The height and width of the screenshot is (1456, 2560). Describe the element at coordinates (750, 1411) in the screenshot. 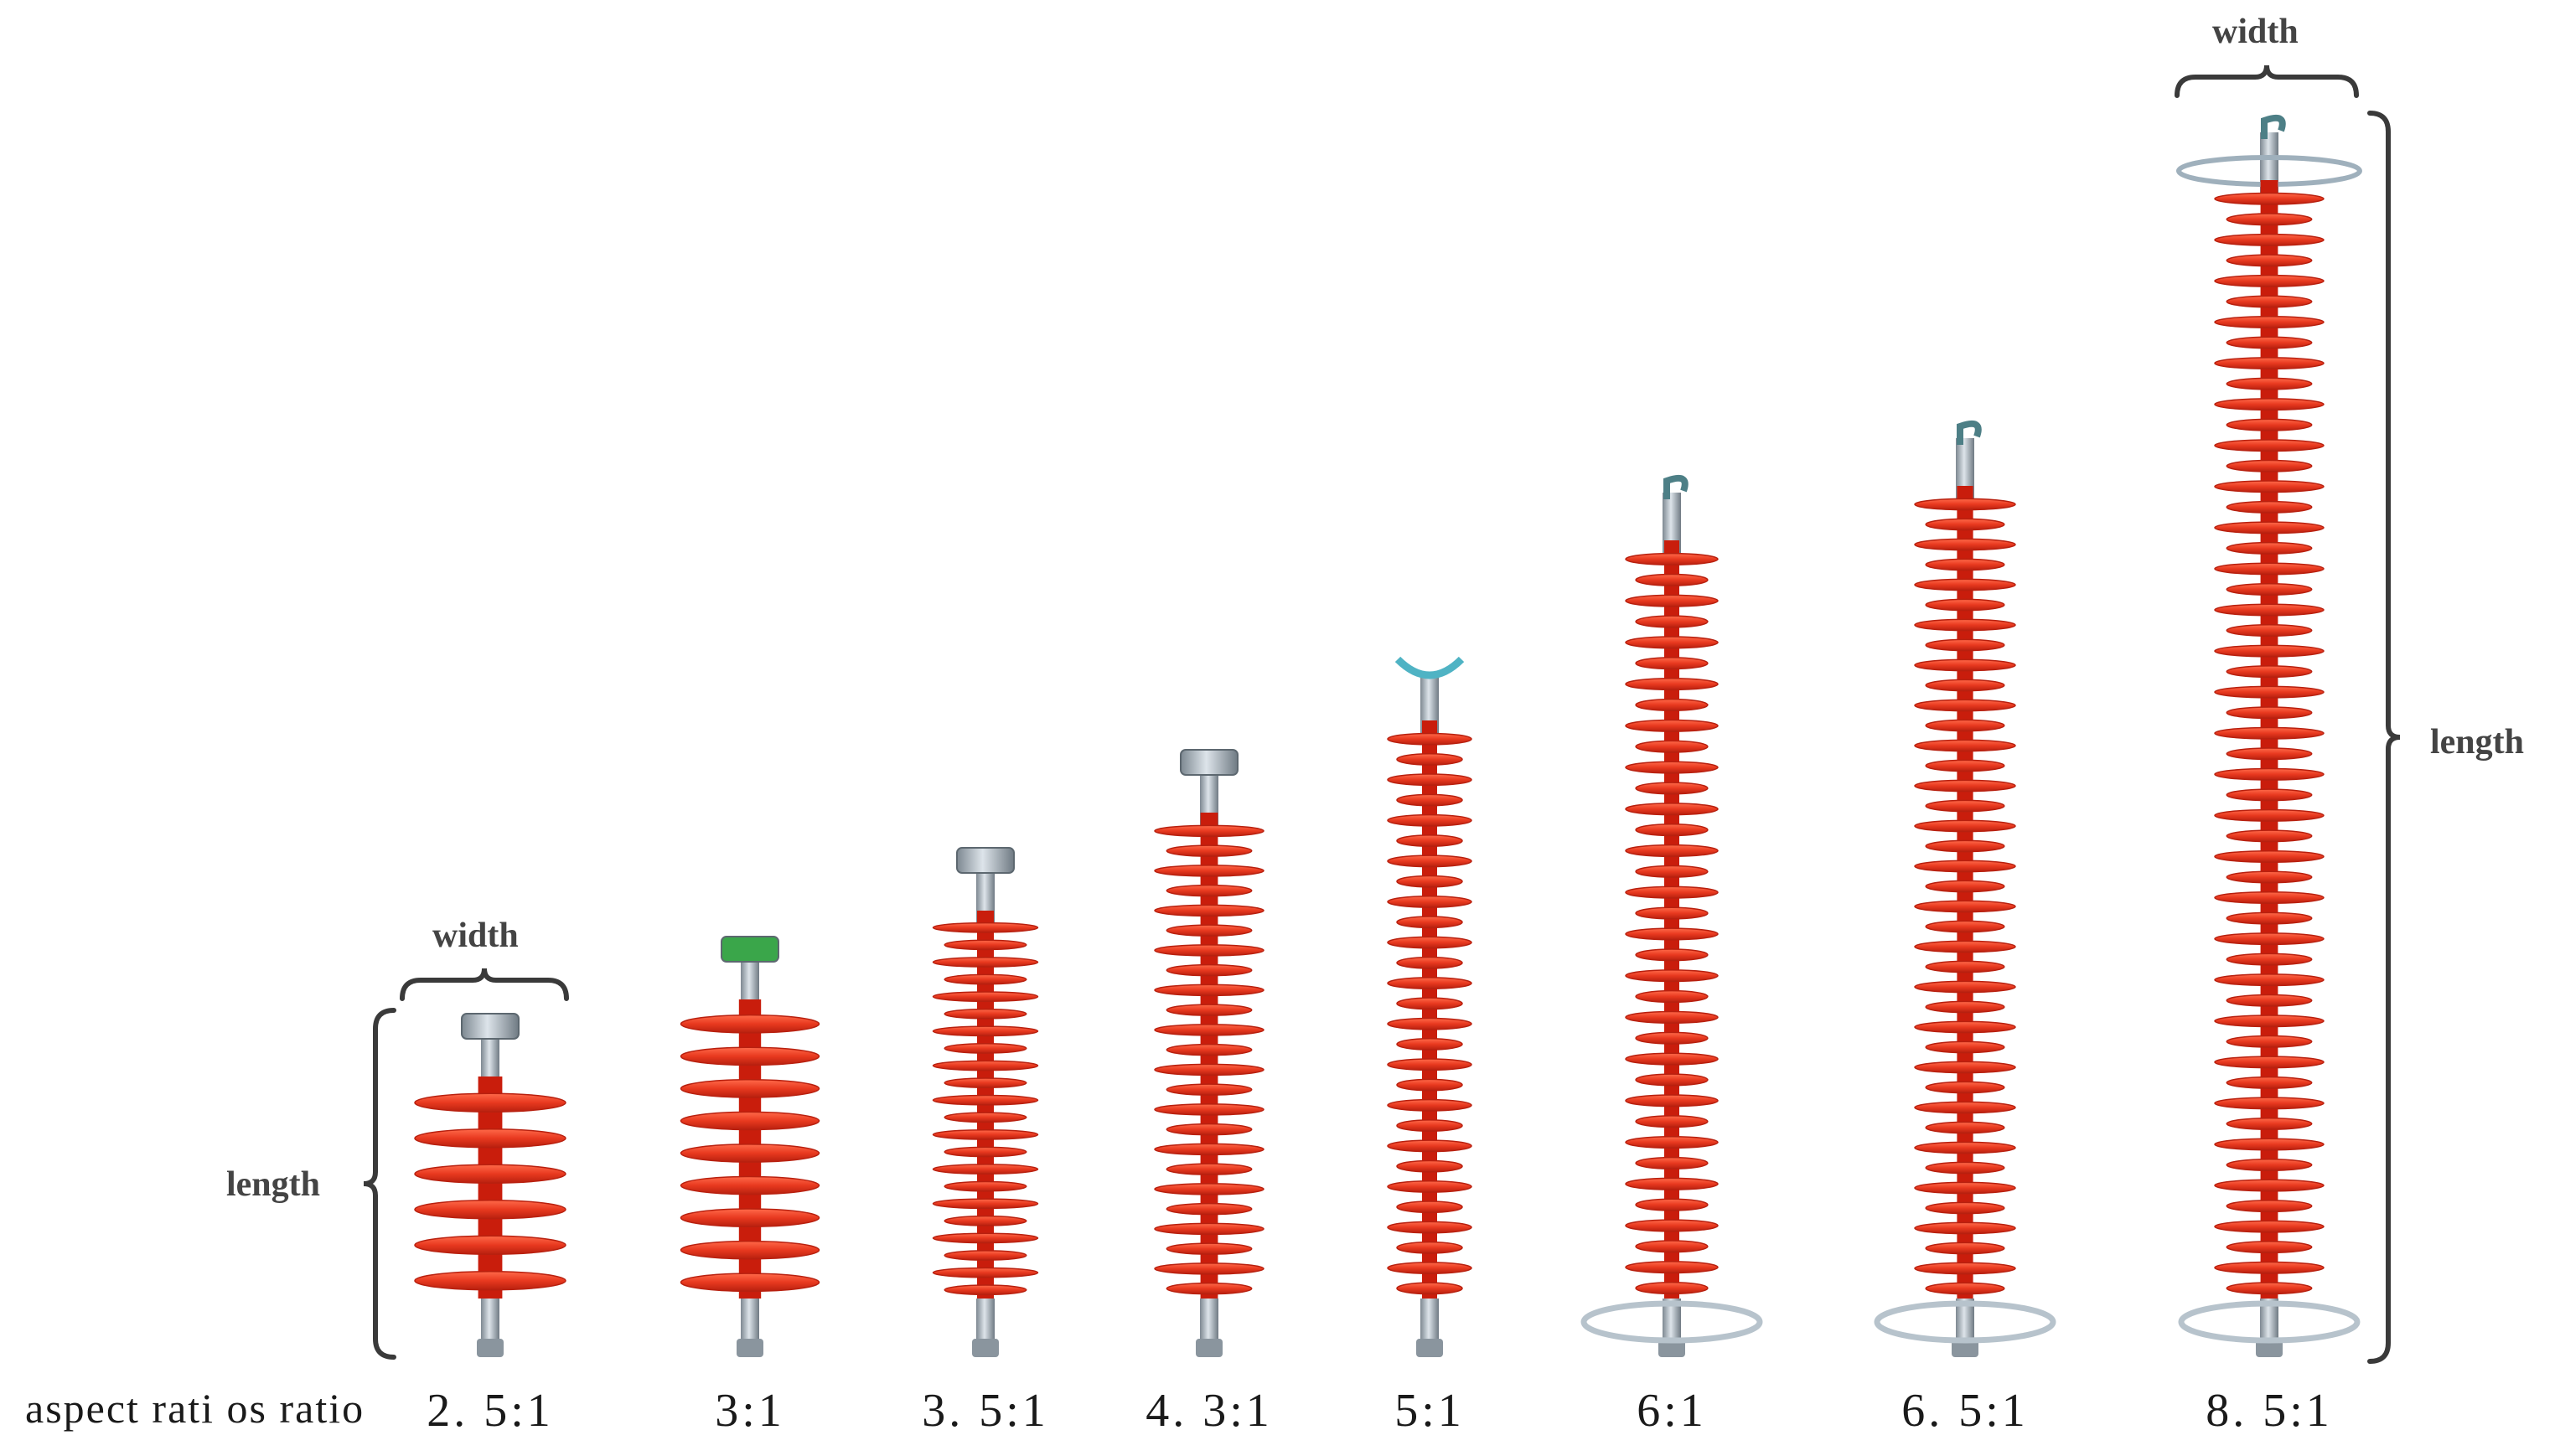

I see `ratio-label: 3:1` at that location.